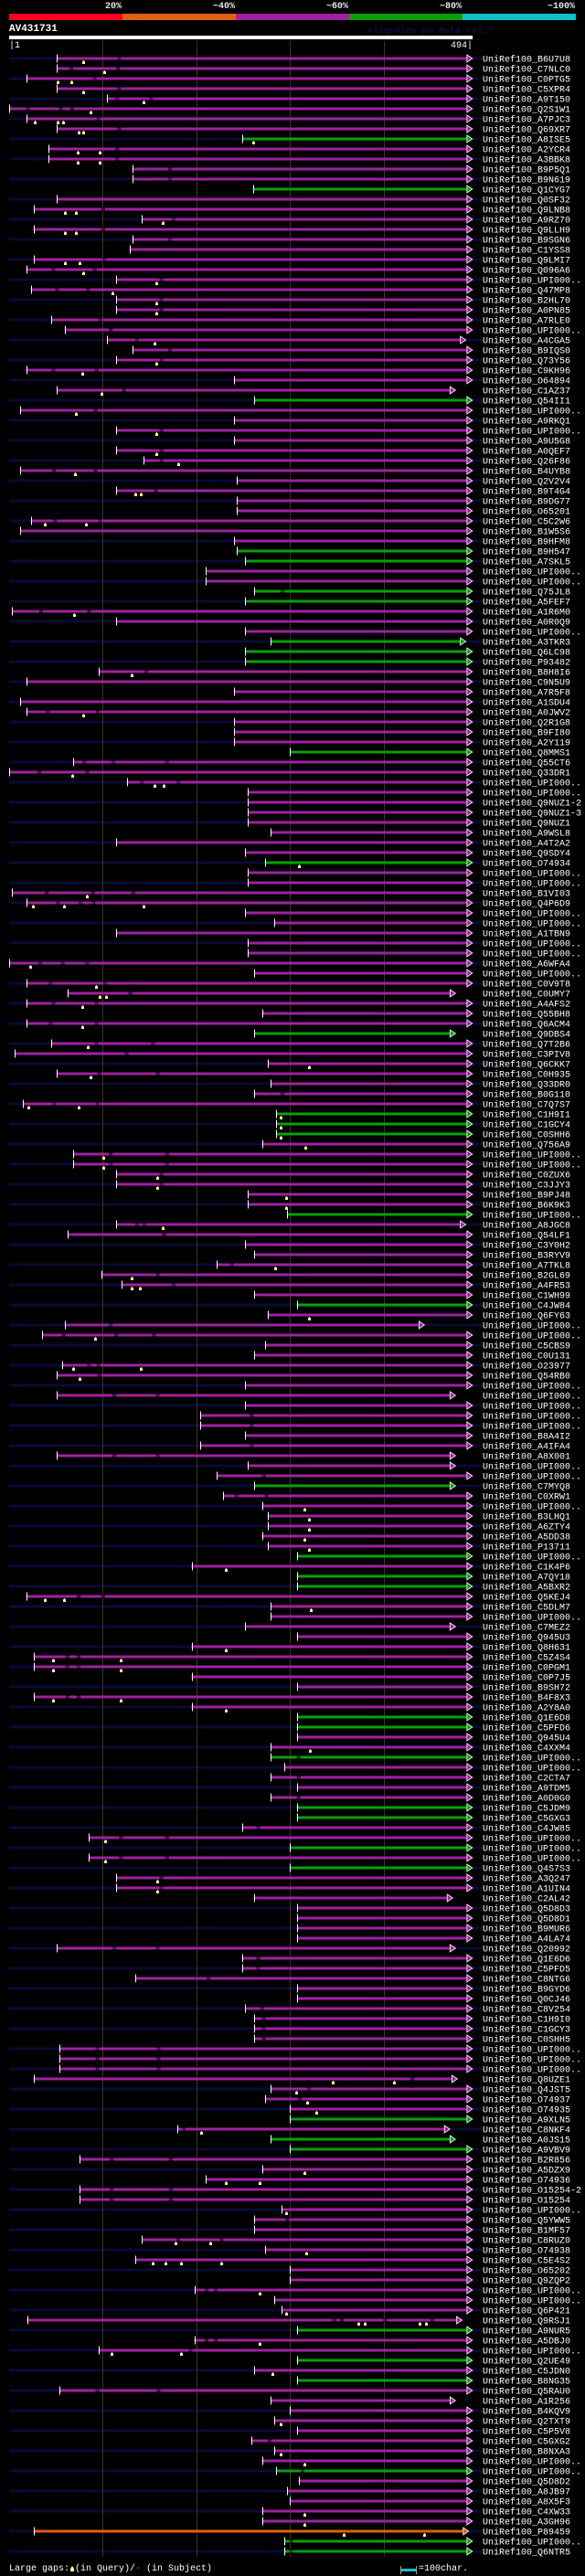 This screenshot has height=2576, width=585. What do you see at coordinates (527, 1306) in the screenshot?
I see `hit-label: UniRef100_C4JW84` at bounding box center [527, 1306].